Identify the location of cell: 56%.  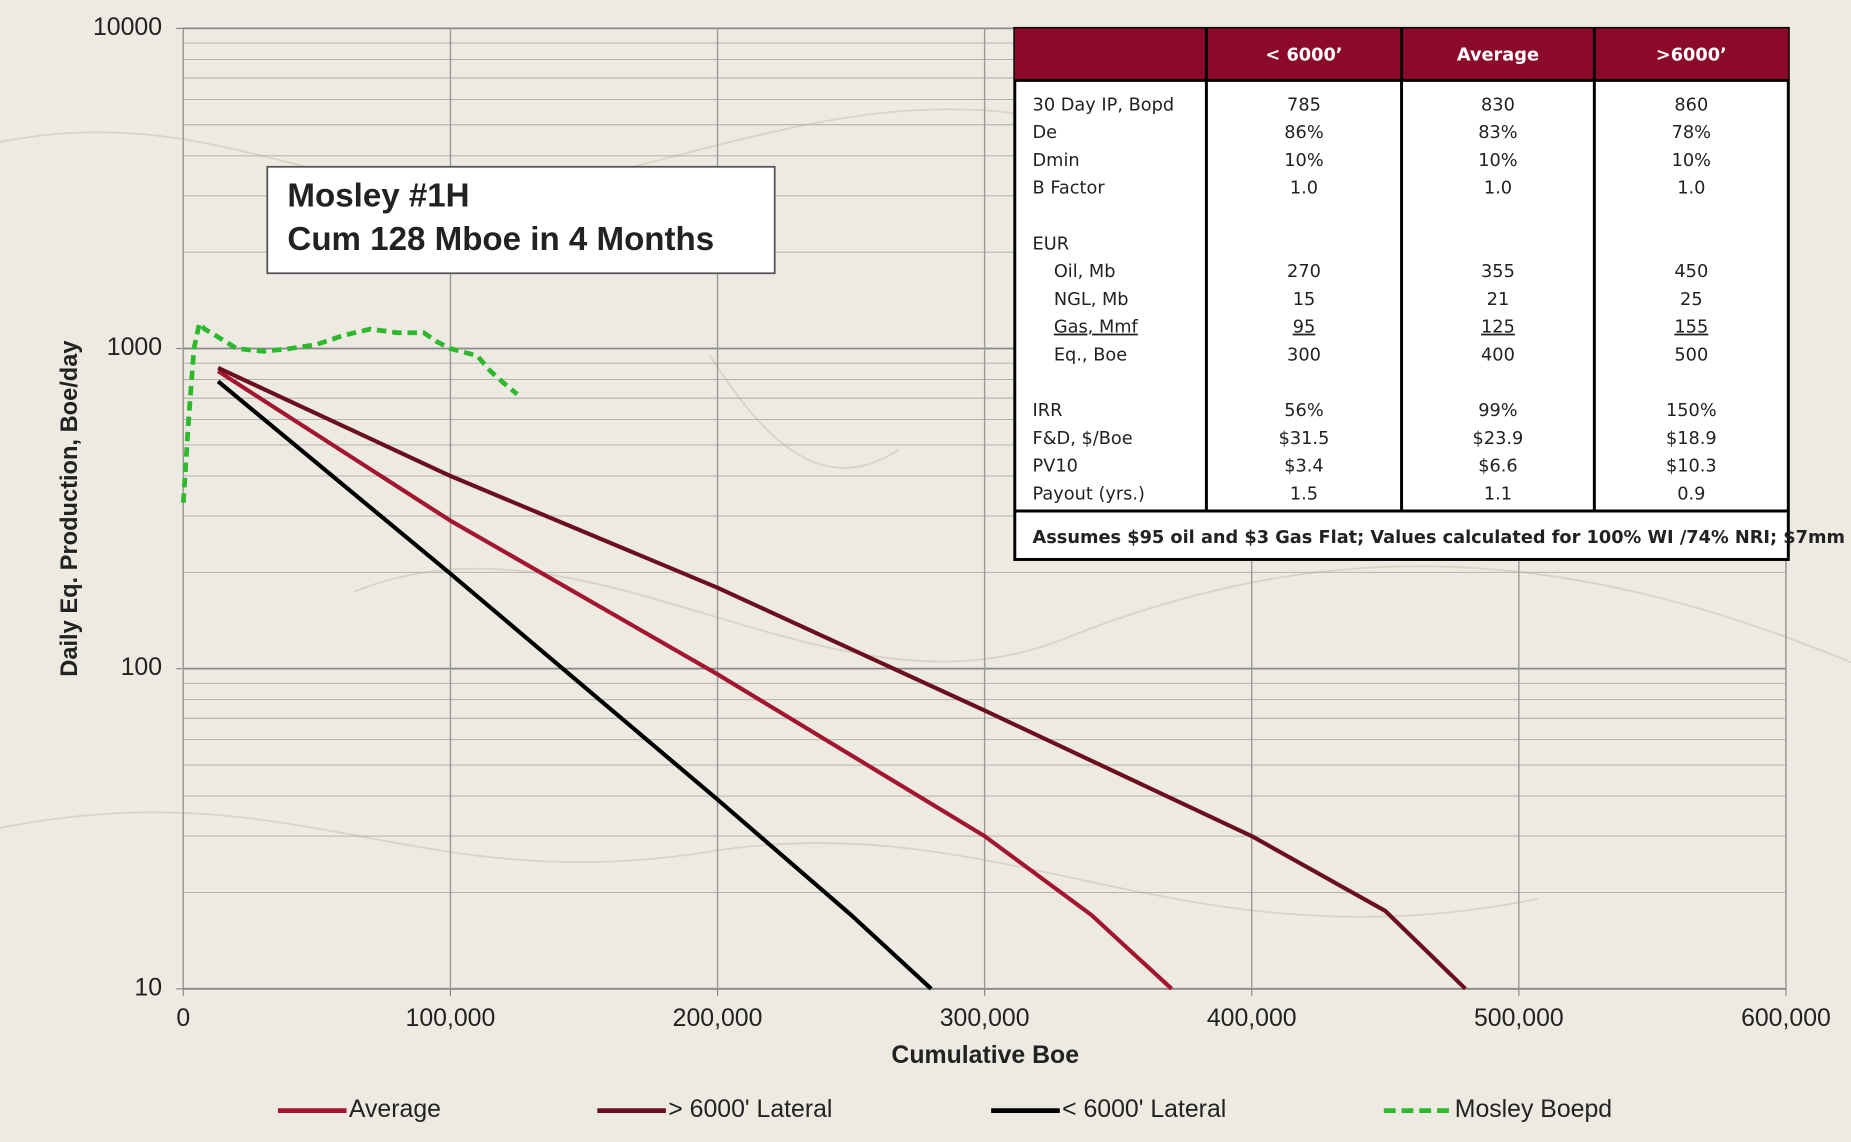
(1303, 411).